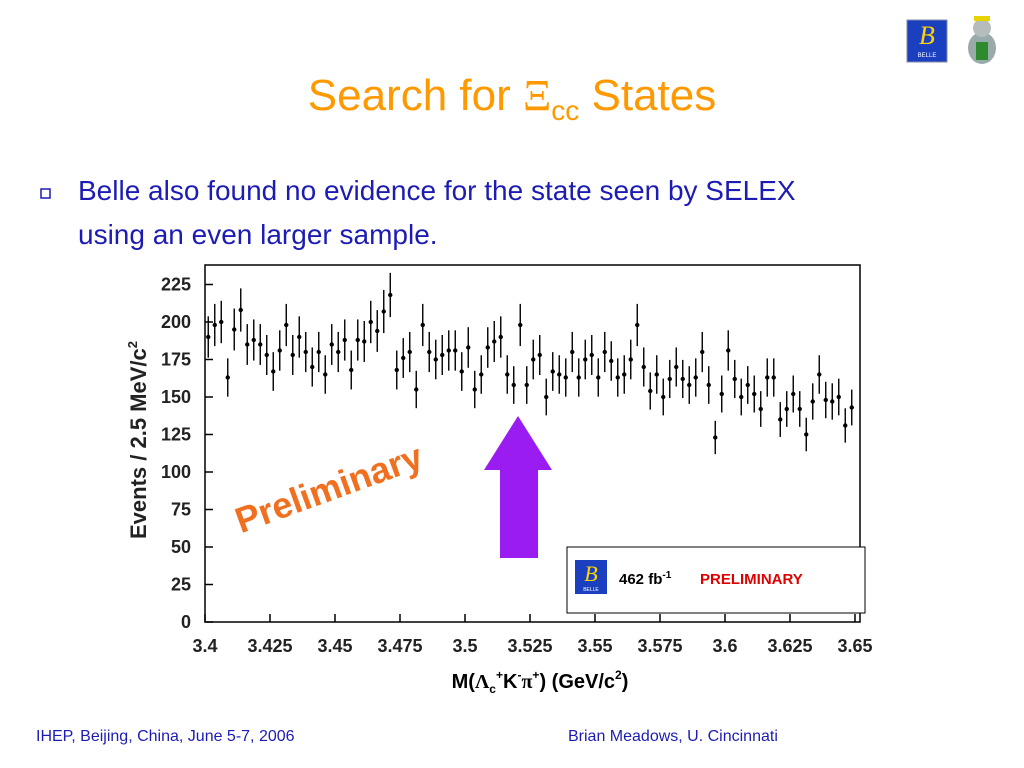 This screenshot has height=768, width=1024. What do you see at coordinates (577, 682) in the screenshot?
I see `x-label-part: ) (GeV/c` at bounding box center [577, 682].